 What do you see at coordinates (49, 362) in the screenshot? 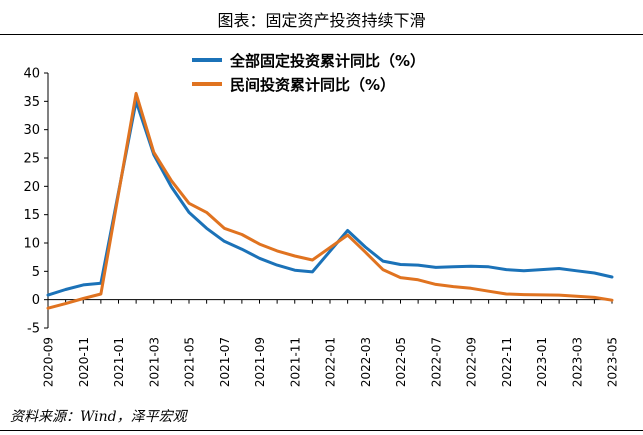
I see `x-tick-label: 2020-09` at bounding box center [49, 362].